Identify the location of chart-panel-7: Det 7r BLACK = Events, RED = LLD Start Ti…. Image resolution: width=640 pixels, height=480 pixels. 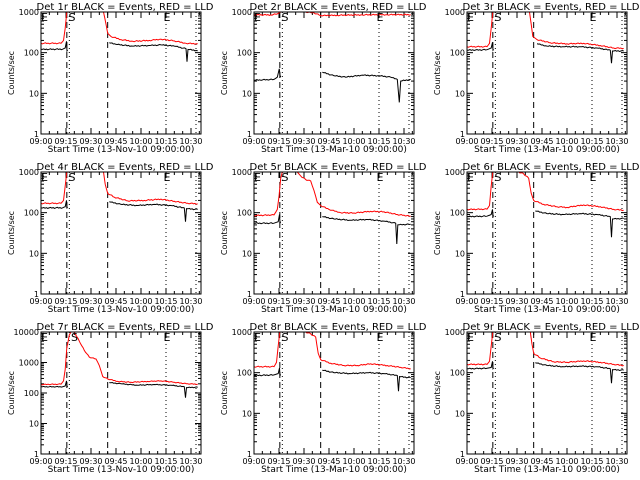
(110, 398).